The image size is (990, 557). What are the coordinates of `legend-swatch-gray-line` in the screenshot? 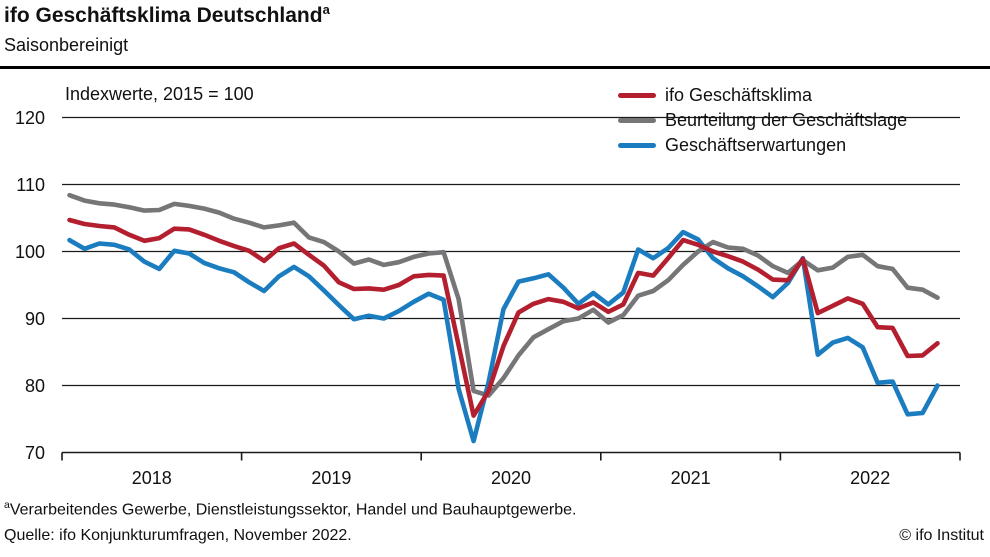 It's located at (637, 120).